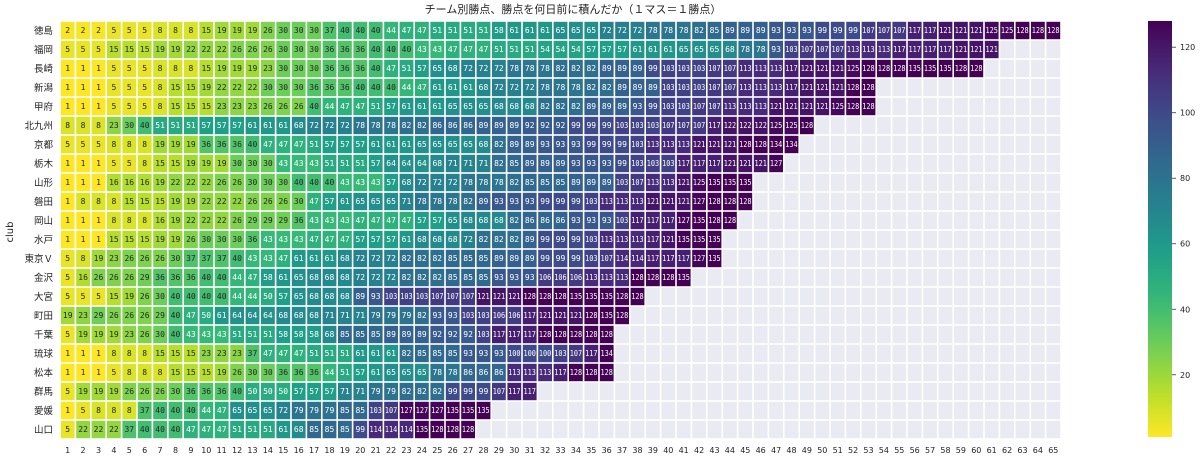 This screenshot has width=1200, height=461. I want to click on cell-value: 64, so click(237, 315).